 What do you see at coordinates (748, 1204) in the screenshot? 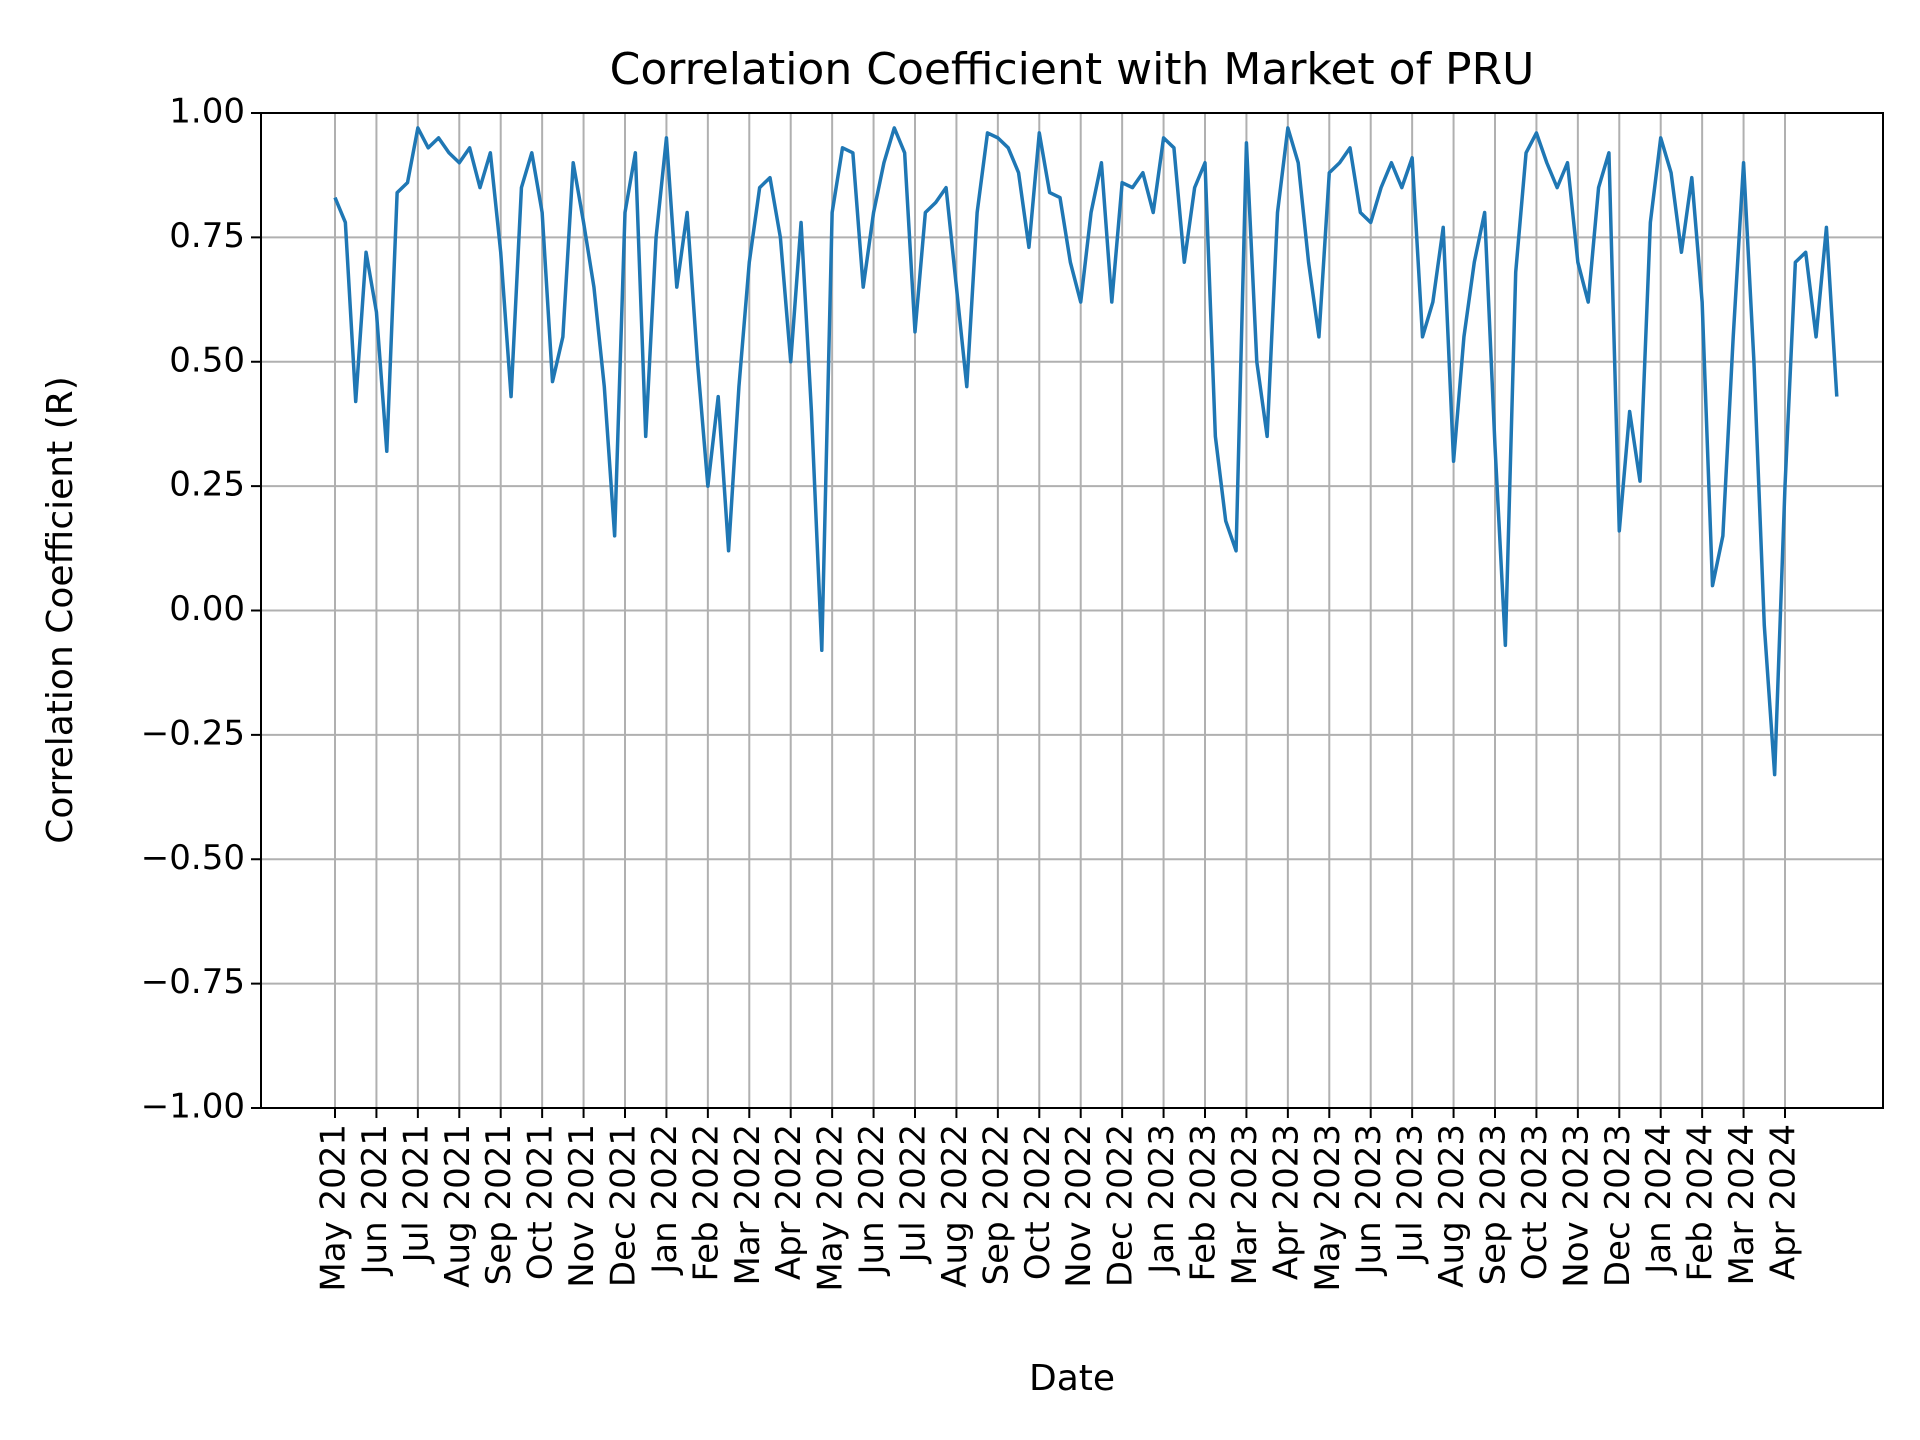
I see `x-tick-label: Mar 2022` at bounding box center [748, 1204].